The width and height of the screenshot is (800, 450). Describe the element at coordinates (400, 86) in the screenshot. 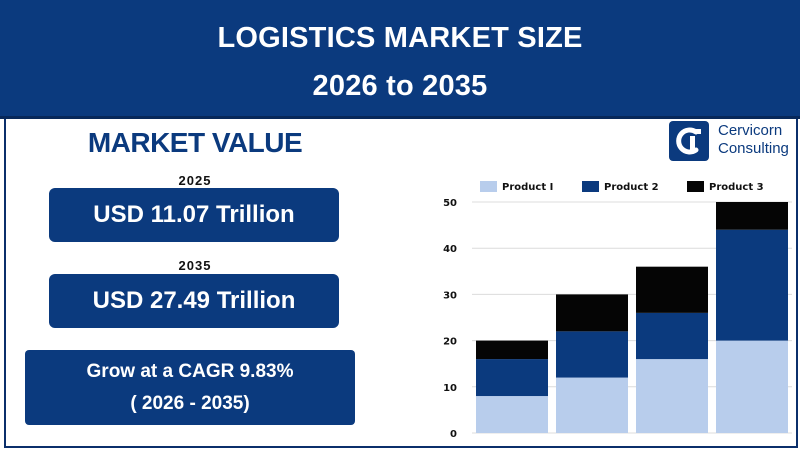

I see `page-subtitle: 2026 to 2035` at that location.